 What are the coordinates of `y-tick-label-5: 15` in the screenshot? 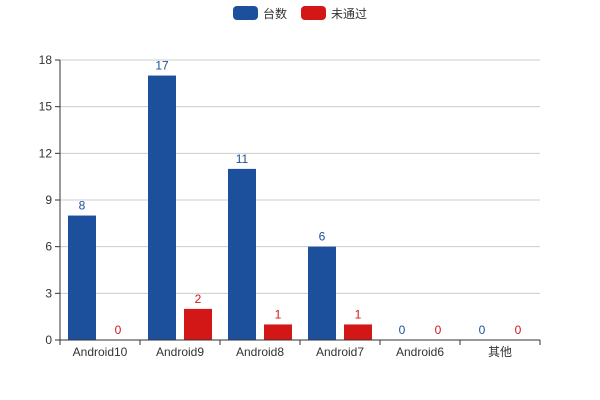 It's located at (46, 107).